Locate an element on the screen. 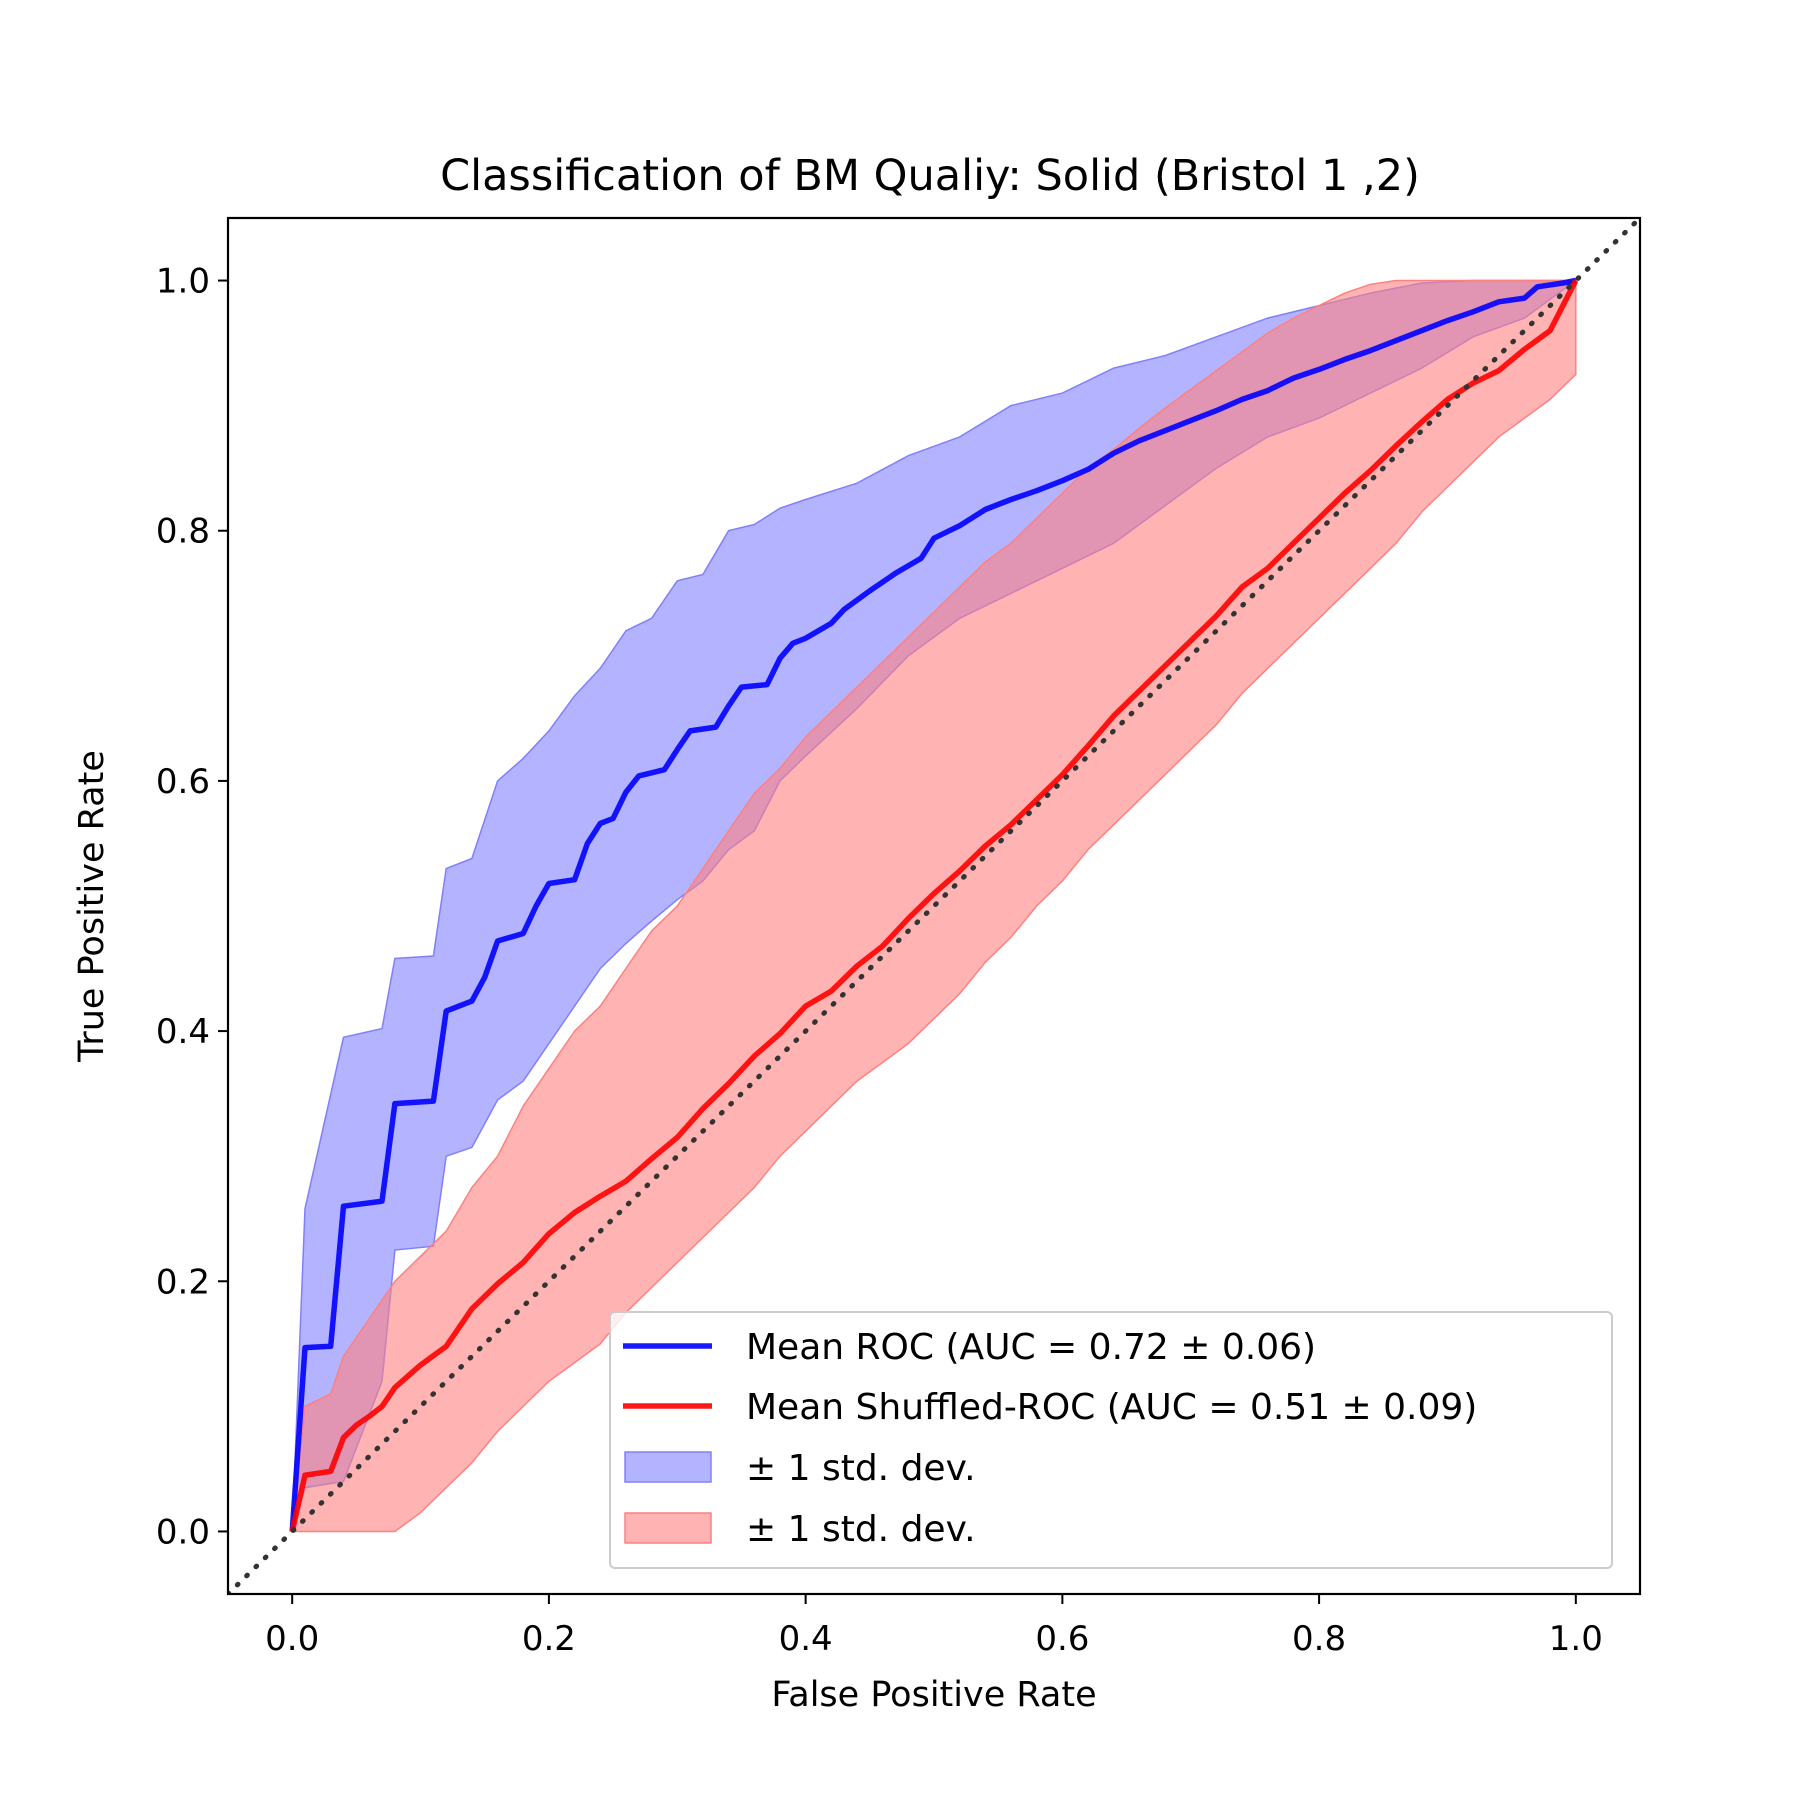  y-axis-label: True Positive Rate is located at coordinates (92, 906).